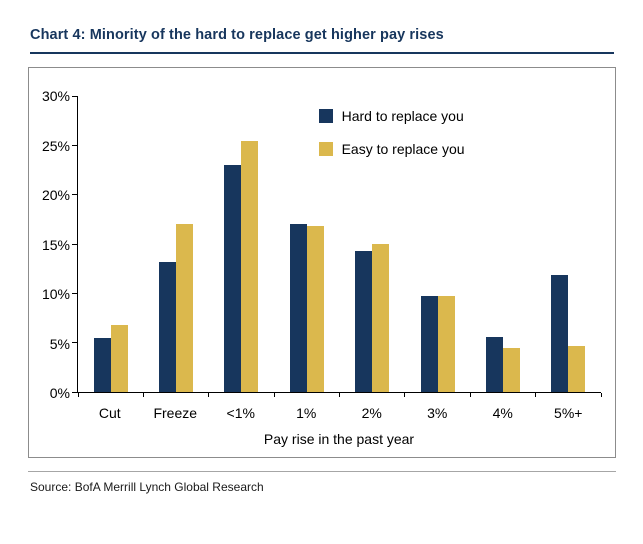  What do you see at coordinates (55, 145) in the screenshot?
I see `y-tick-label: 25%` at bounding box center [55, 145].